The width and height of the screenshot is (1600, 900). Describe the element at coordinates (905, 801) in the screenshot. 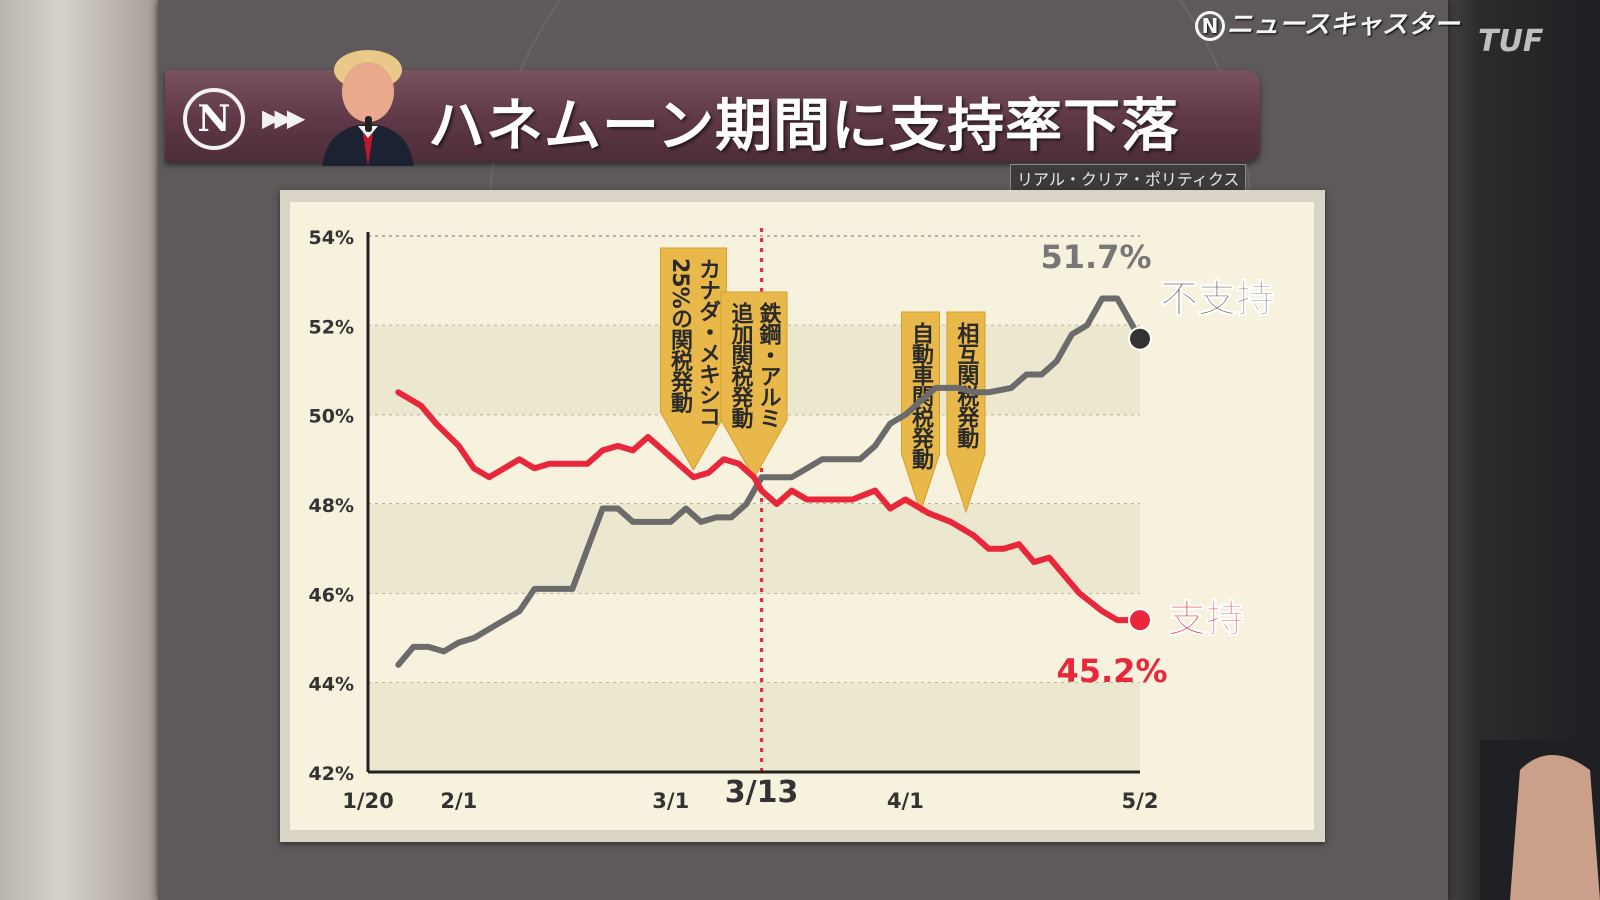

I see `x-tick-label: 4/1` at that location.